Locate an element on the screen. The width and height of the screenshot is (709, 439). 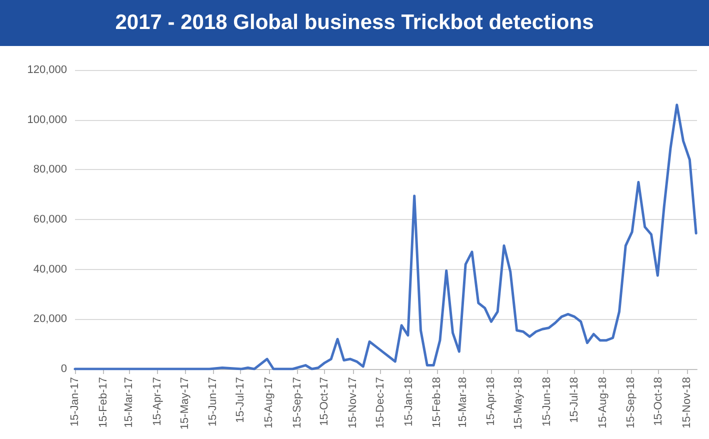
x-tick-label: 15-Sep-18 is located at coordinates (631, 402).